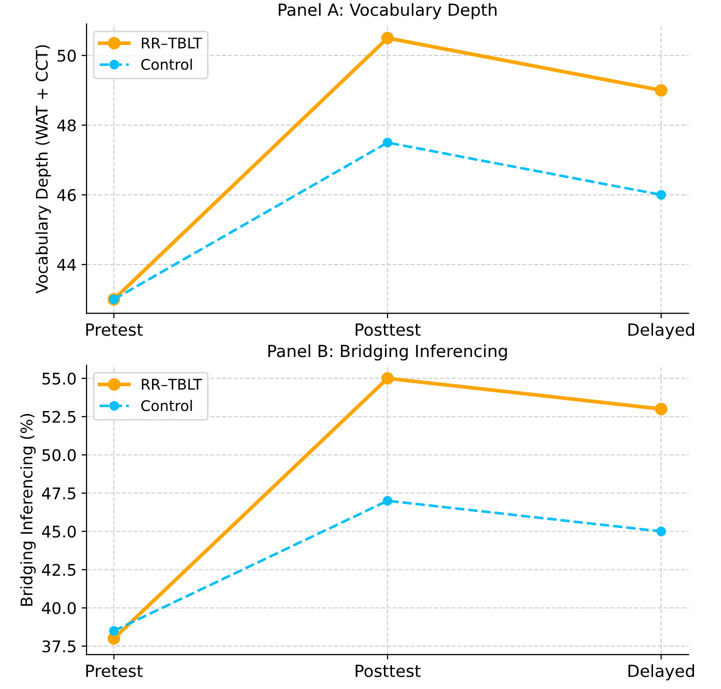 The image size is (721, 689). Describe the element at coordinates (59, 608) in the screenshot. I see `y-tick-label: 40.0` at that location.